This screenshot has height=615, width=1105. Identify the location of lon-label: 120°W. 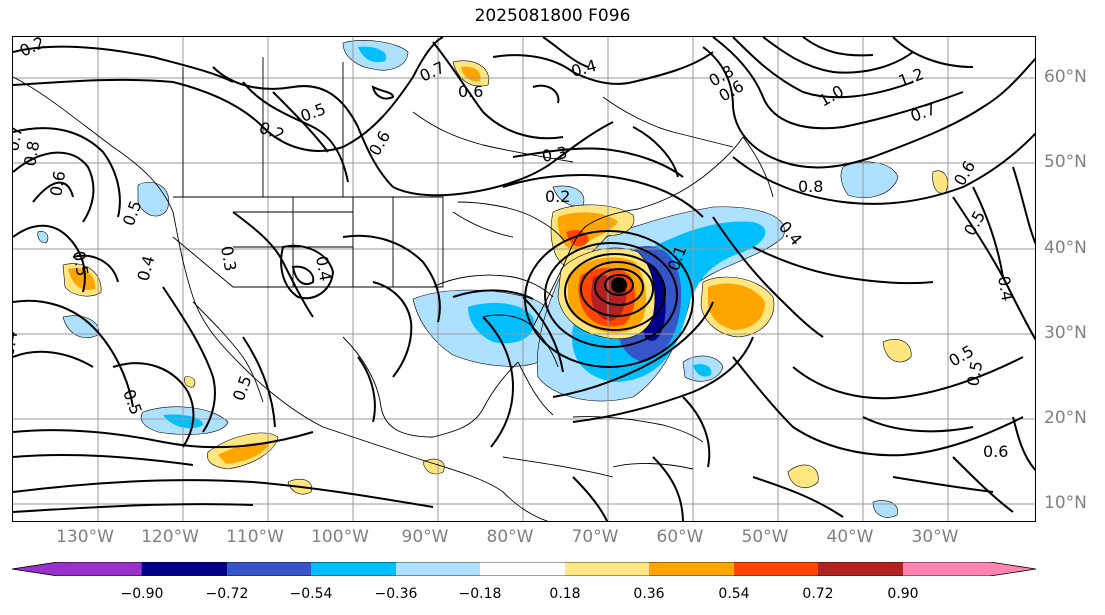
(170, 537).